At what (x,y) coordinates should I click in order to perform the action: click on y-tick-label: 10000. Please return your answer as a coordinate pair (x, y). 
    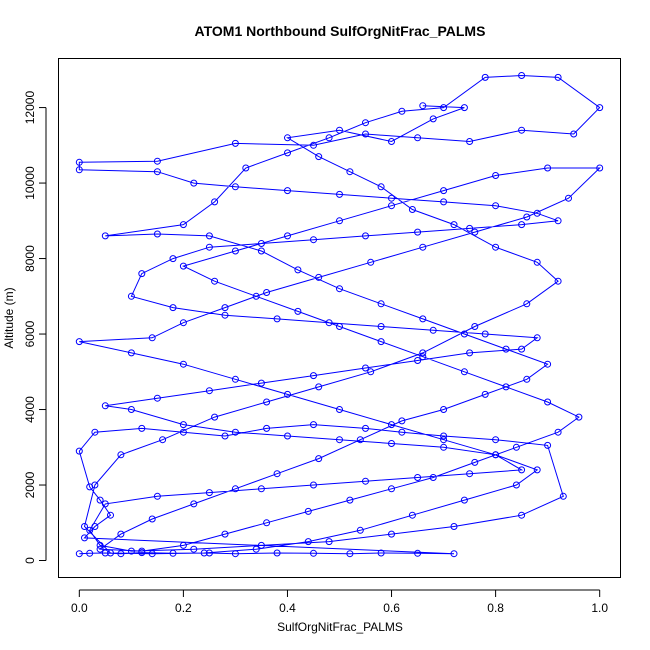
    Looking at the image, I should click on (30, 183).